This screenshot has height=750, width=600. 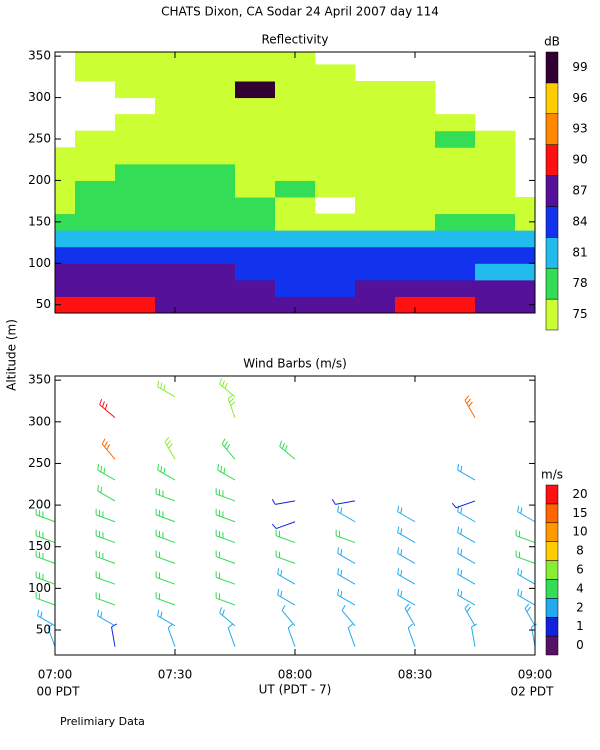 I want to click on y-tick-label: 350, so click(x=39, y=56).